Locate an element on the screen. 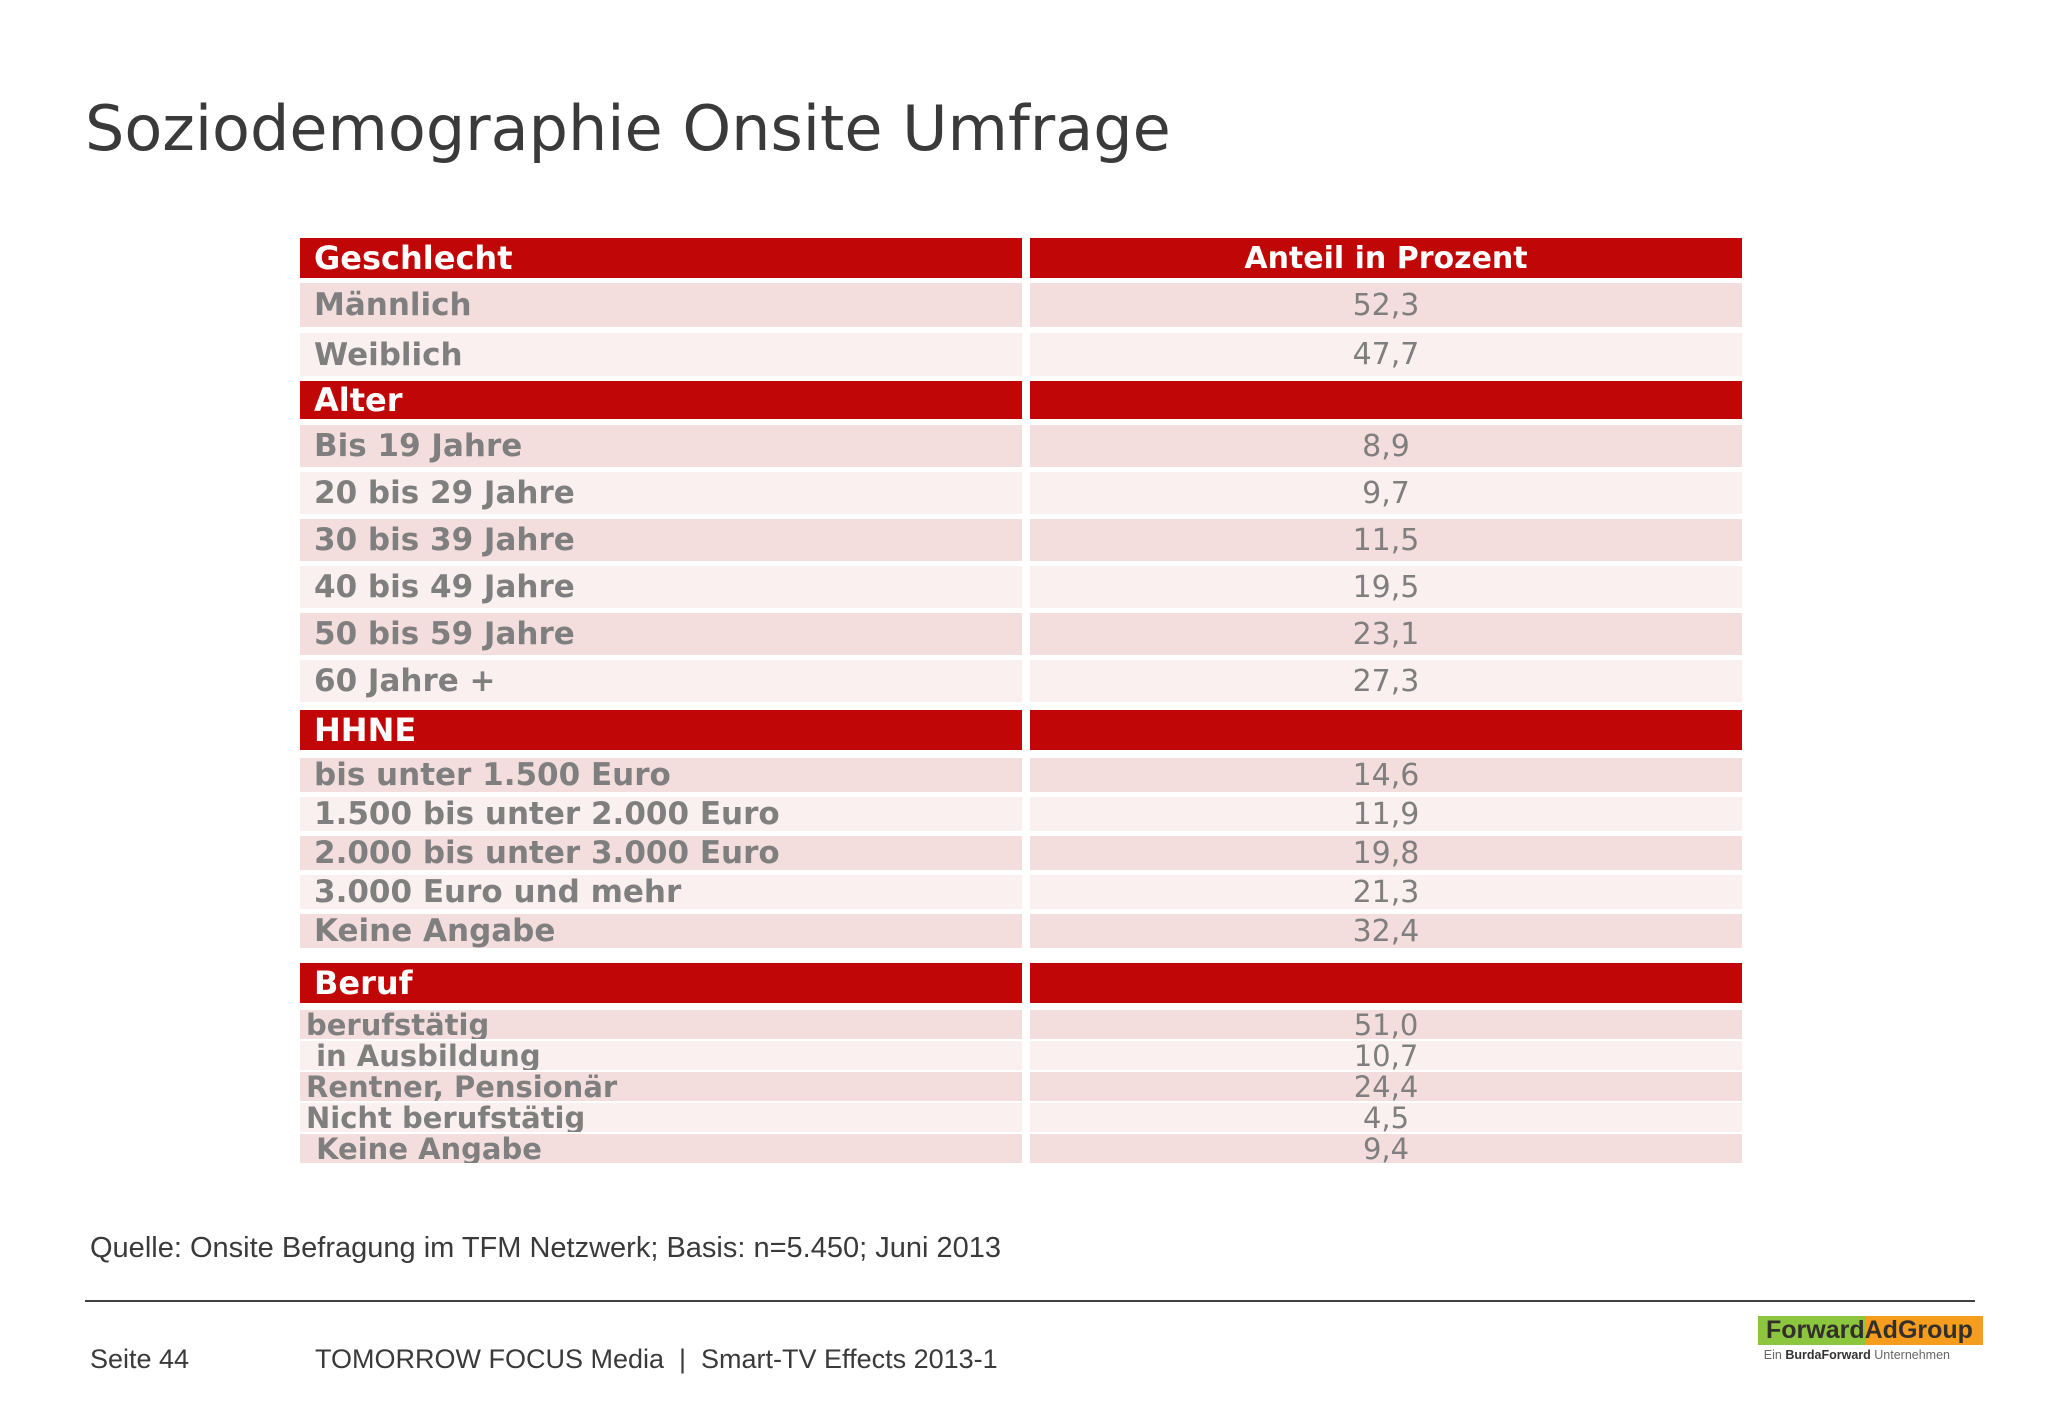 This screenshot has height=1418, width=2048. row-value: 4,5 is located at coordinates (1386, 1118).